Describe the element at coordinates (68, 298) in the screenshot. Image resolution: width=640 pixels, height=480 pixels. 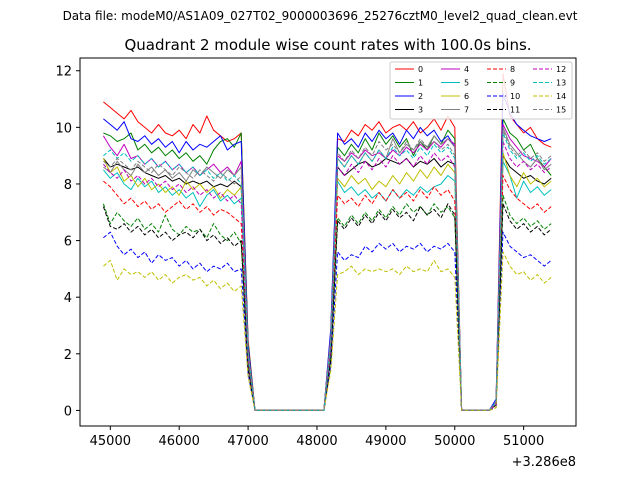
I see `y-tick-label: 4` at that location.